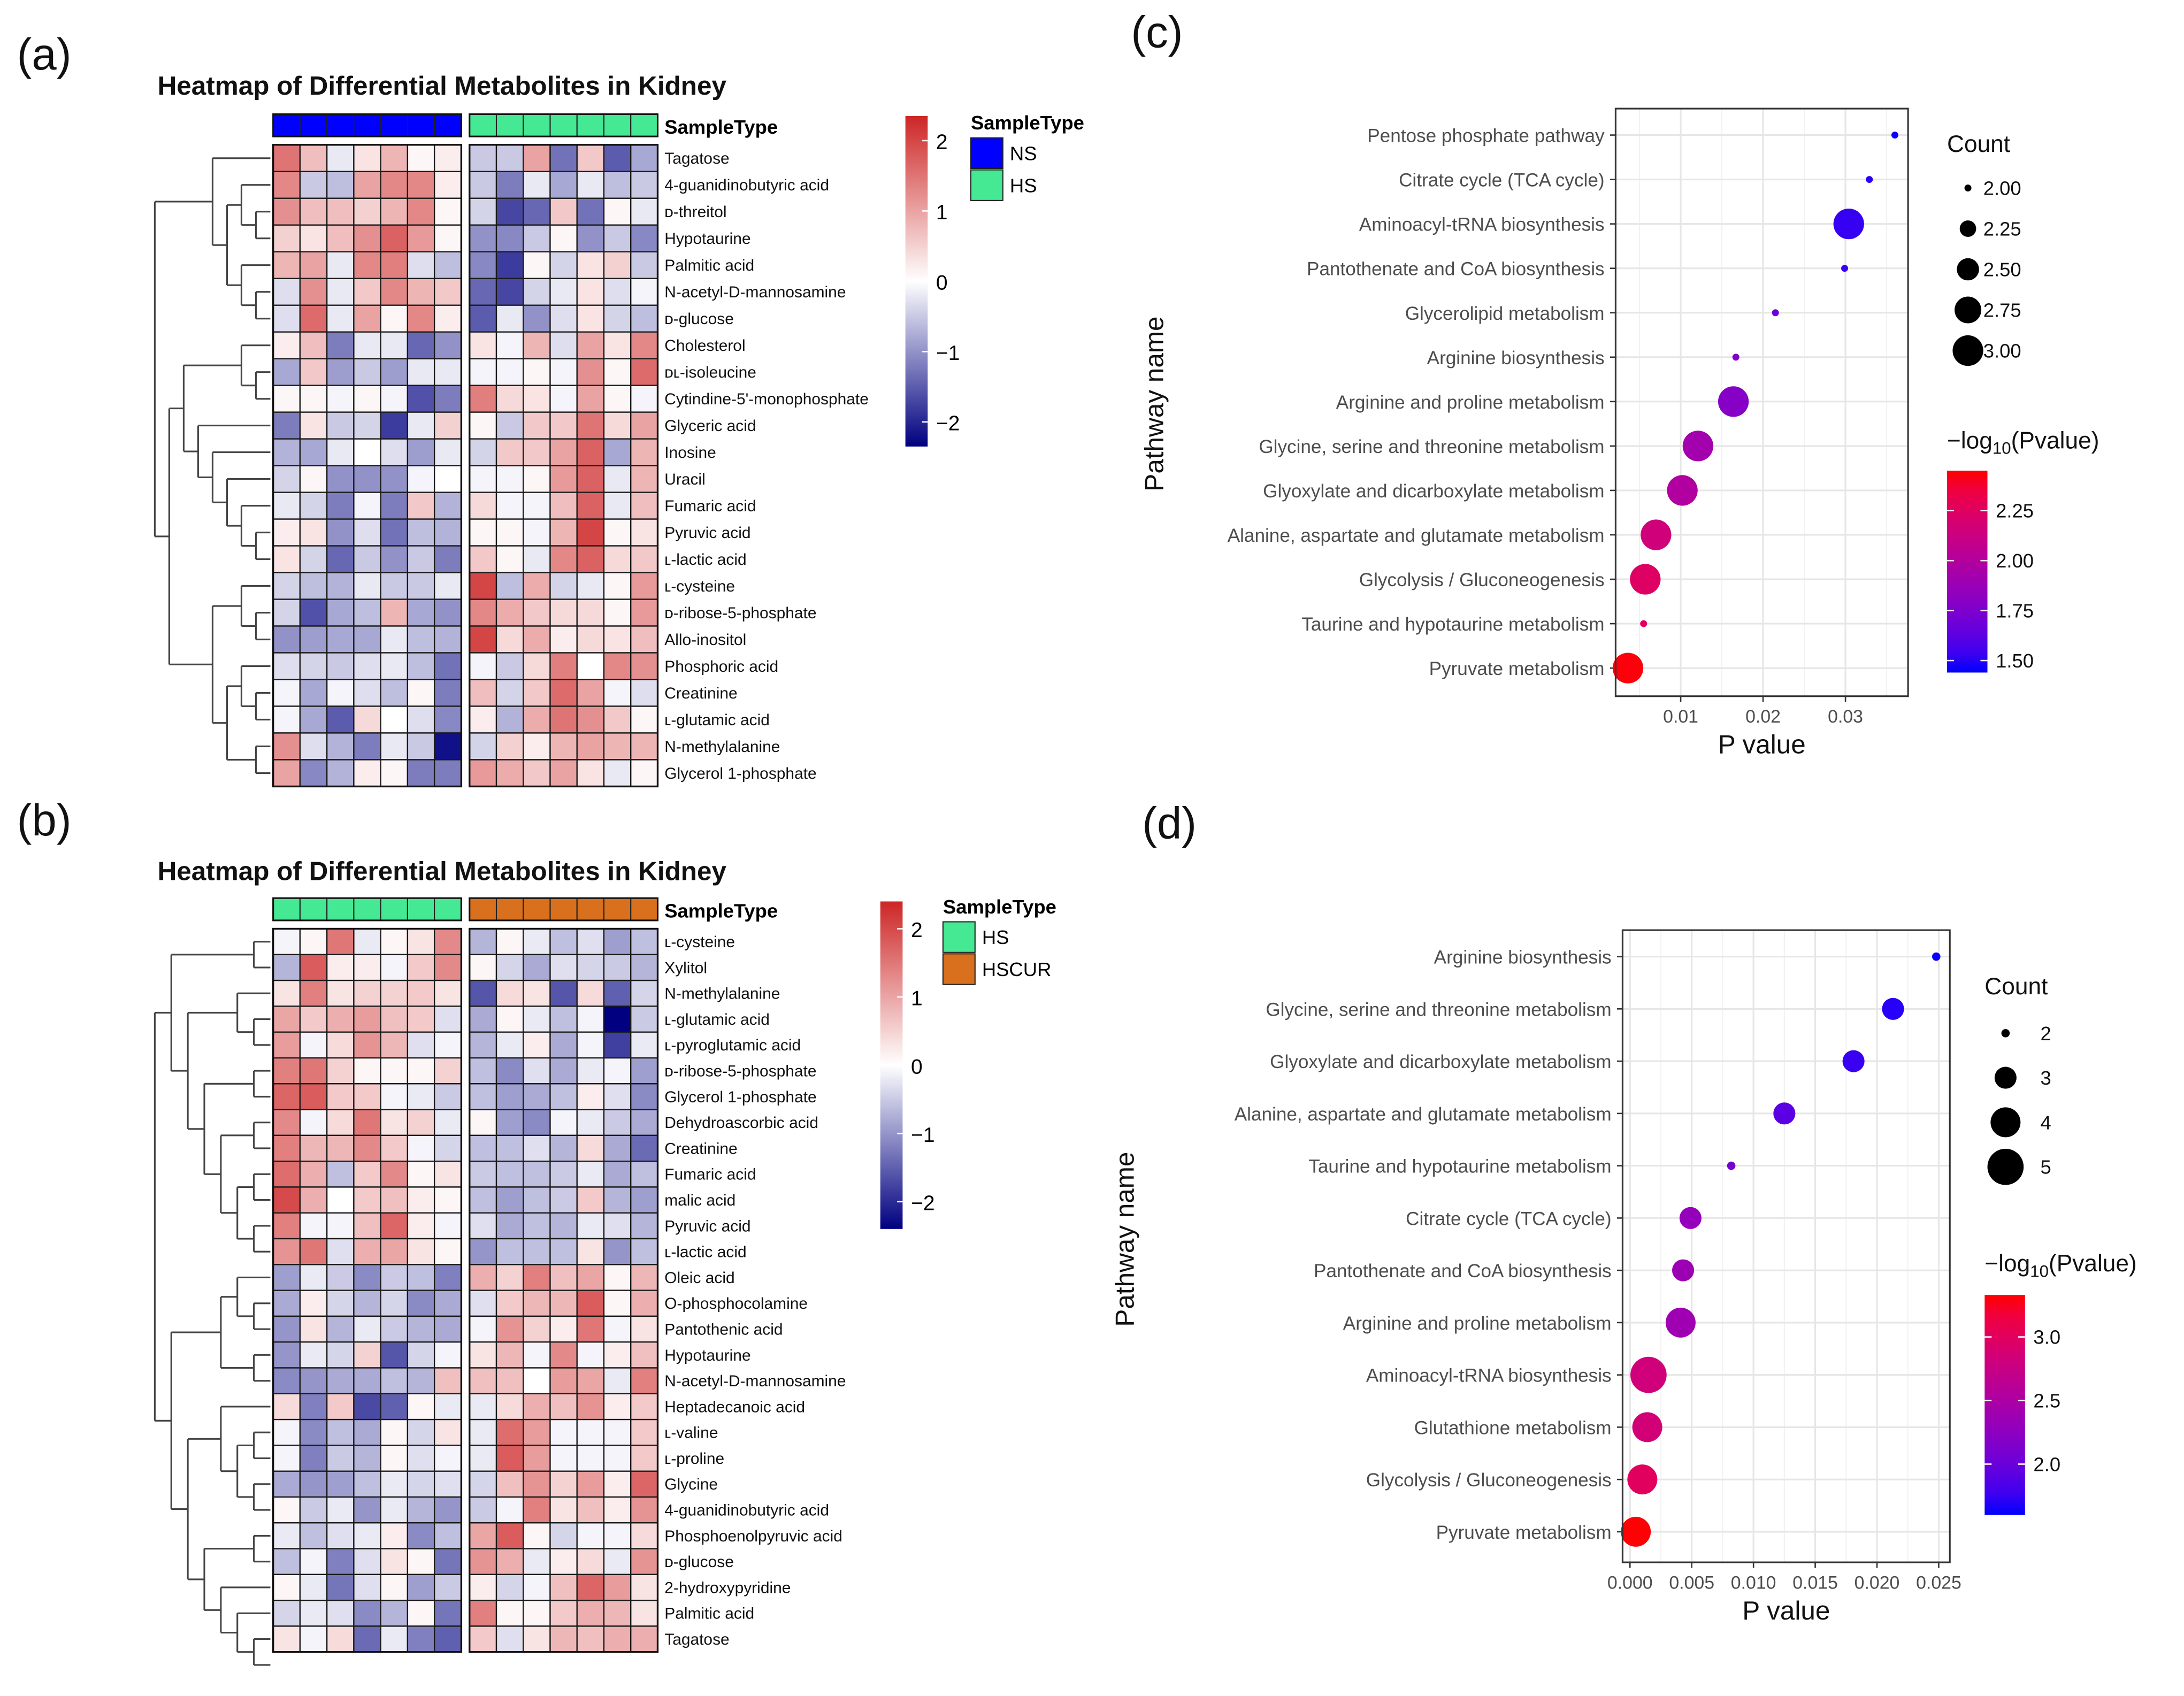 The height and width of the screenshot is (1696, 2184). What do you see at coordinates (747, 185) in the screenshot?
I see `row-label: 4-guanidinobutyric acid` at bounding box center [747, 185].